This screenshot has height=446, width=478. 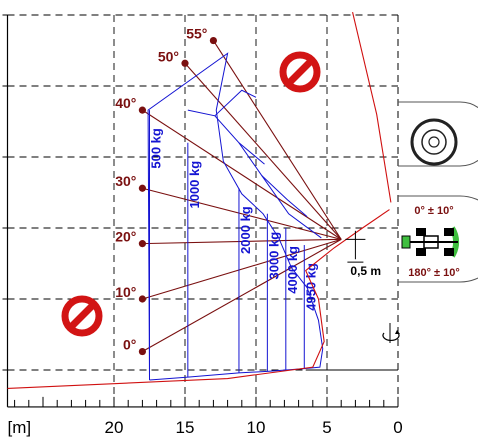 What do you see at coordinates (372, 107) in the screenshot?
I see `envelope-right` at bounding box center [372, 107].